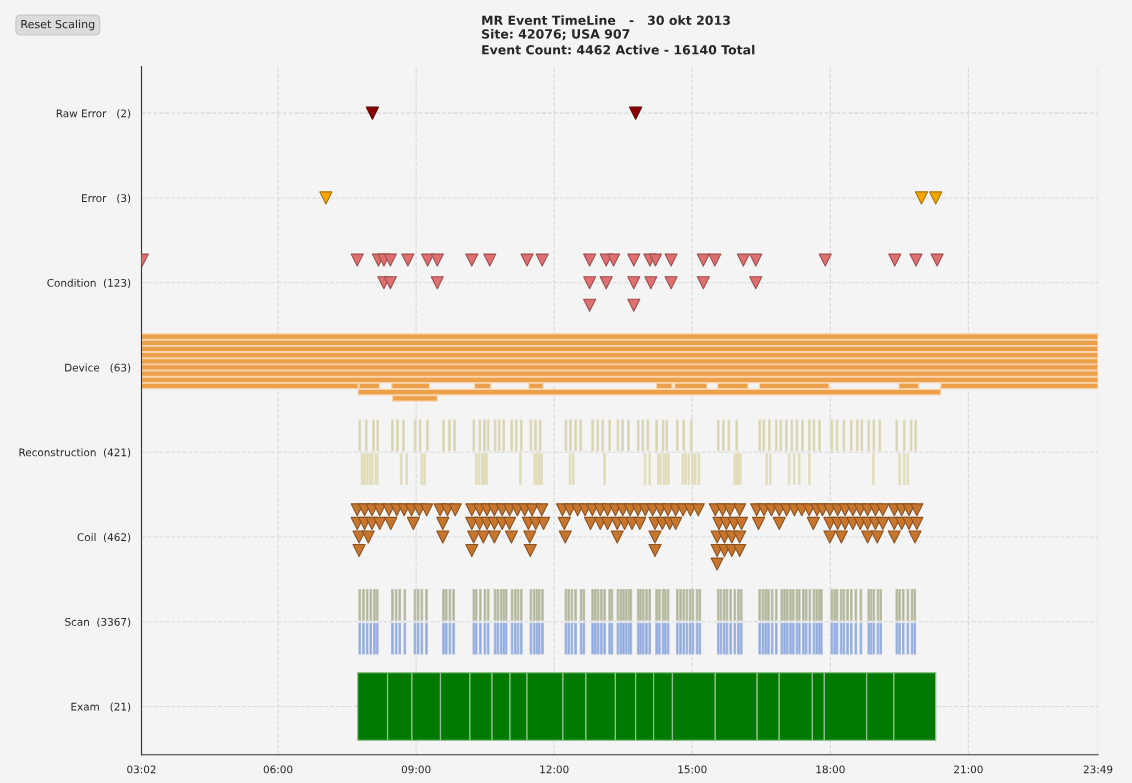 Image resolution: width=1132 pixels, height=783 pixels. Describe the element at coordinates (93, 114) in the screenshot. I see `y-tick-label: Raw Error (2)` at that location.